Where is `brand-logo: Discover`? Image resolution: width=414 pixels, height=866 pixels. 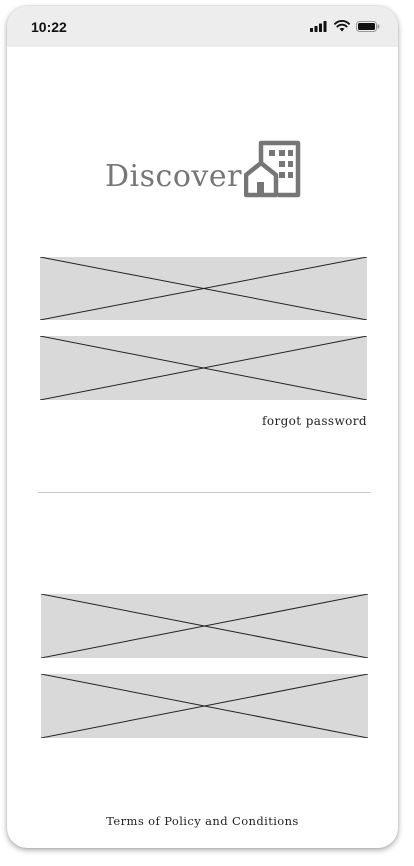 brand-logo: Discover is located at coordinates (204, 169).